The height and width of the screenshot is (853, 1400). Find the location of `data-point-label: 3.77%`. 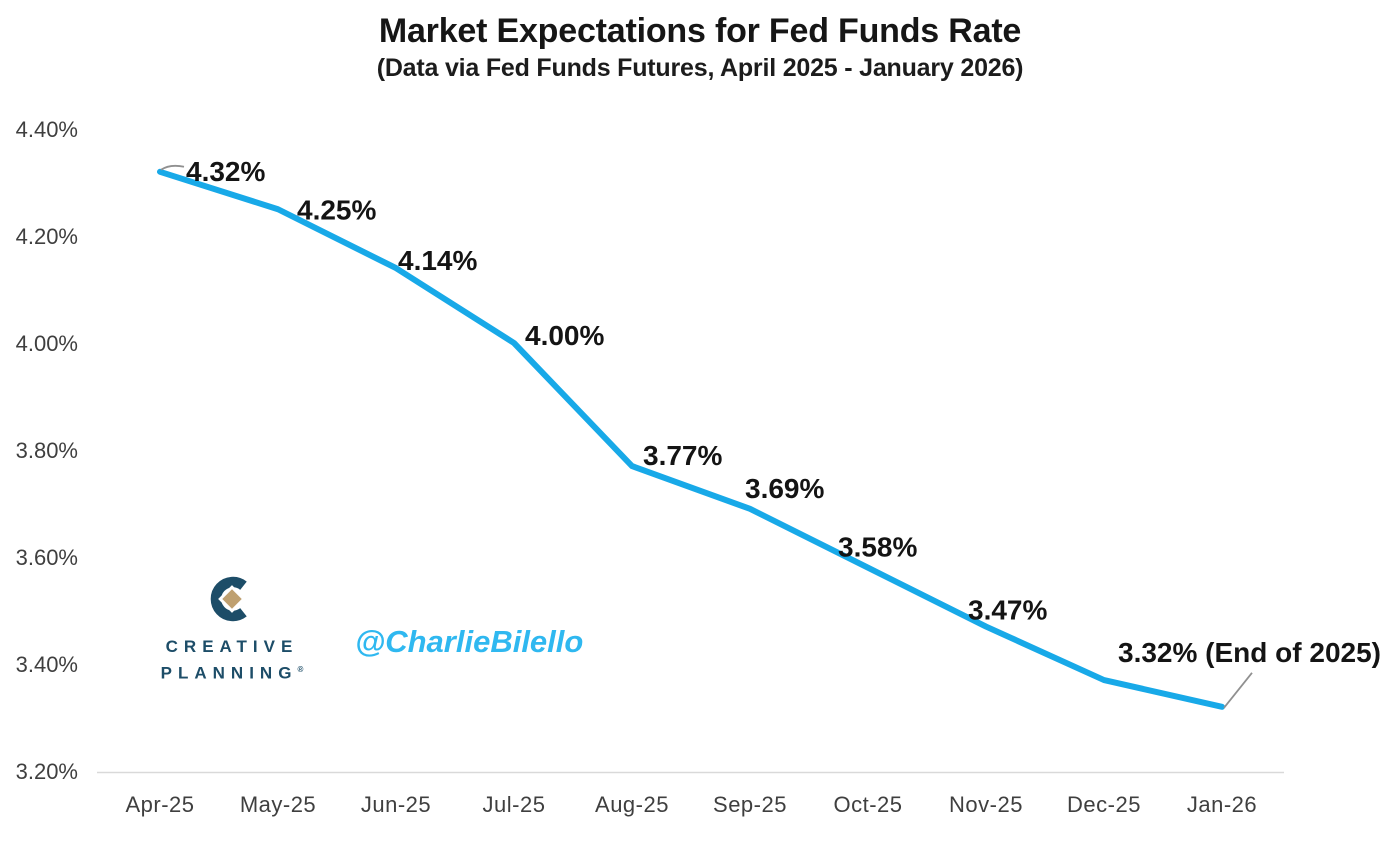

data-point-label: 3.77% is located at coordinates (682, 455).